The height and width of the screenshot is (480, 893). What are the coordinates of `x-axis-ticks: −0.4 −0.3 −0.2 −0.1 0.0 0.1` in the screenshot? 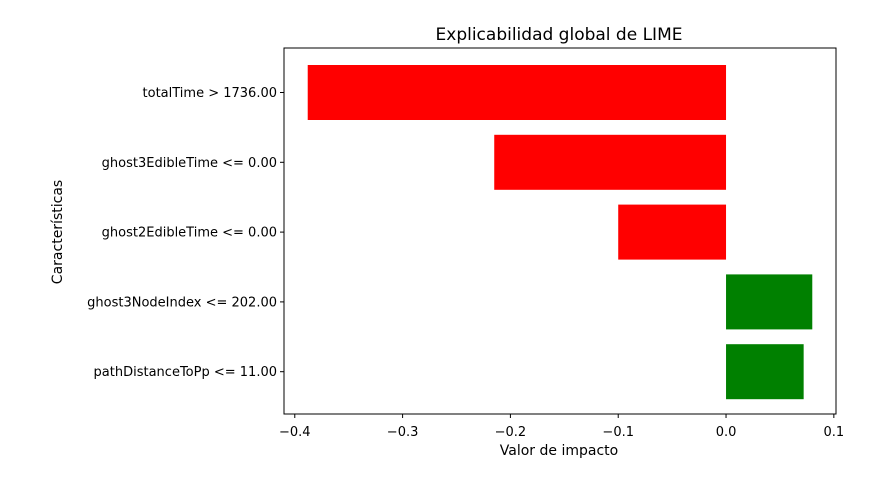 It's located at (561, 427).